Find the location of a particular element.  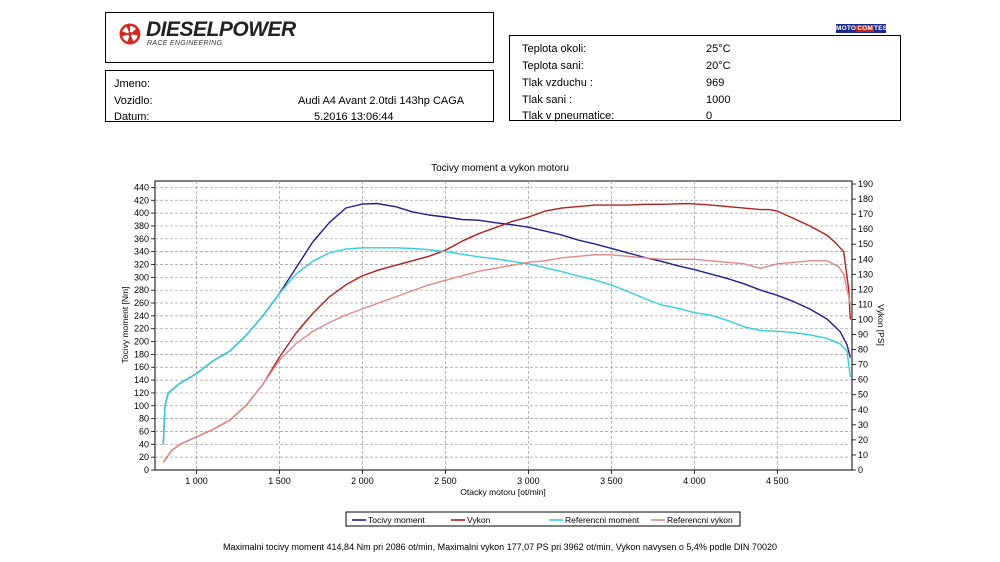

y-tick-label: 380 is located at coordinates (141, 226).